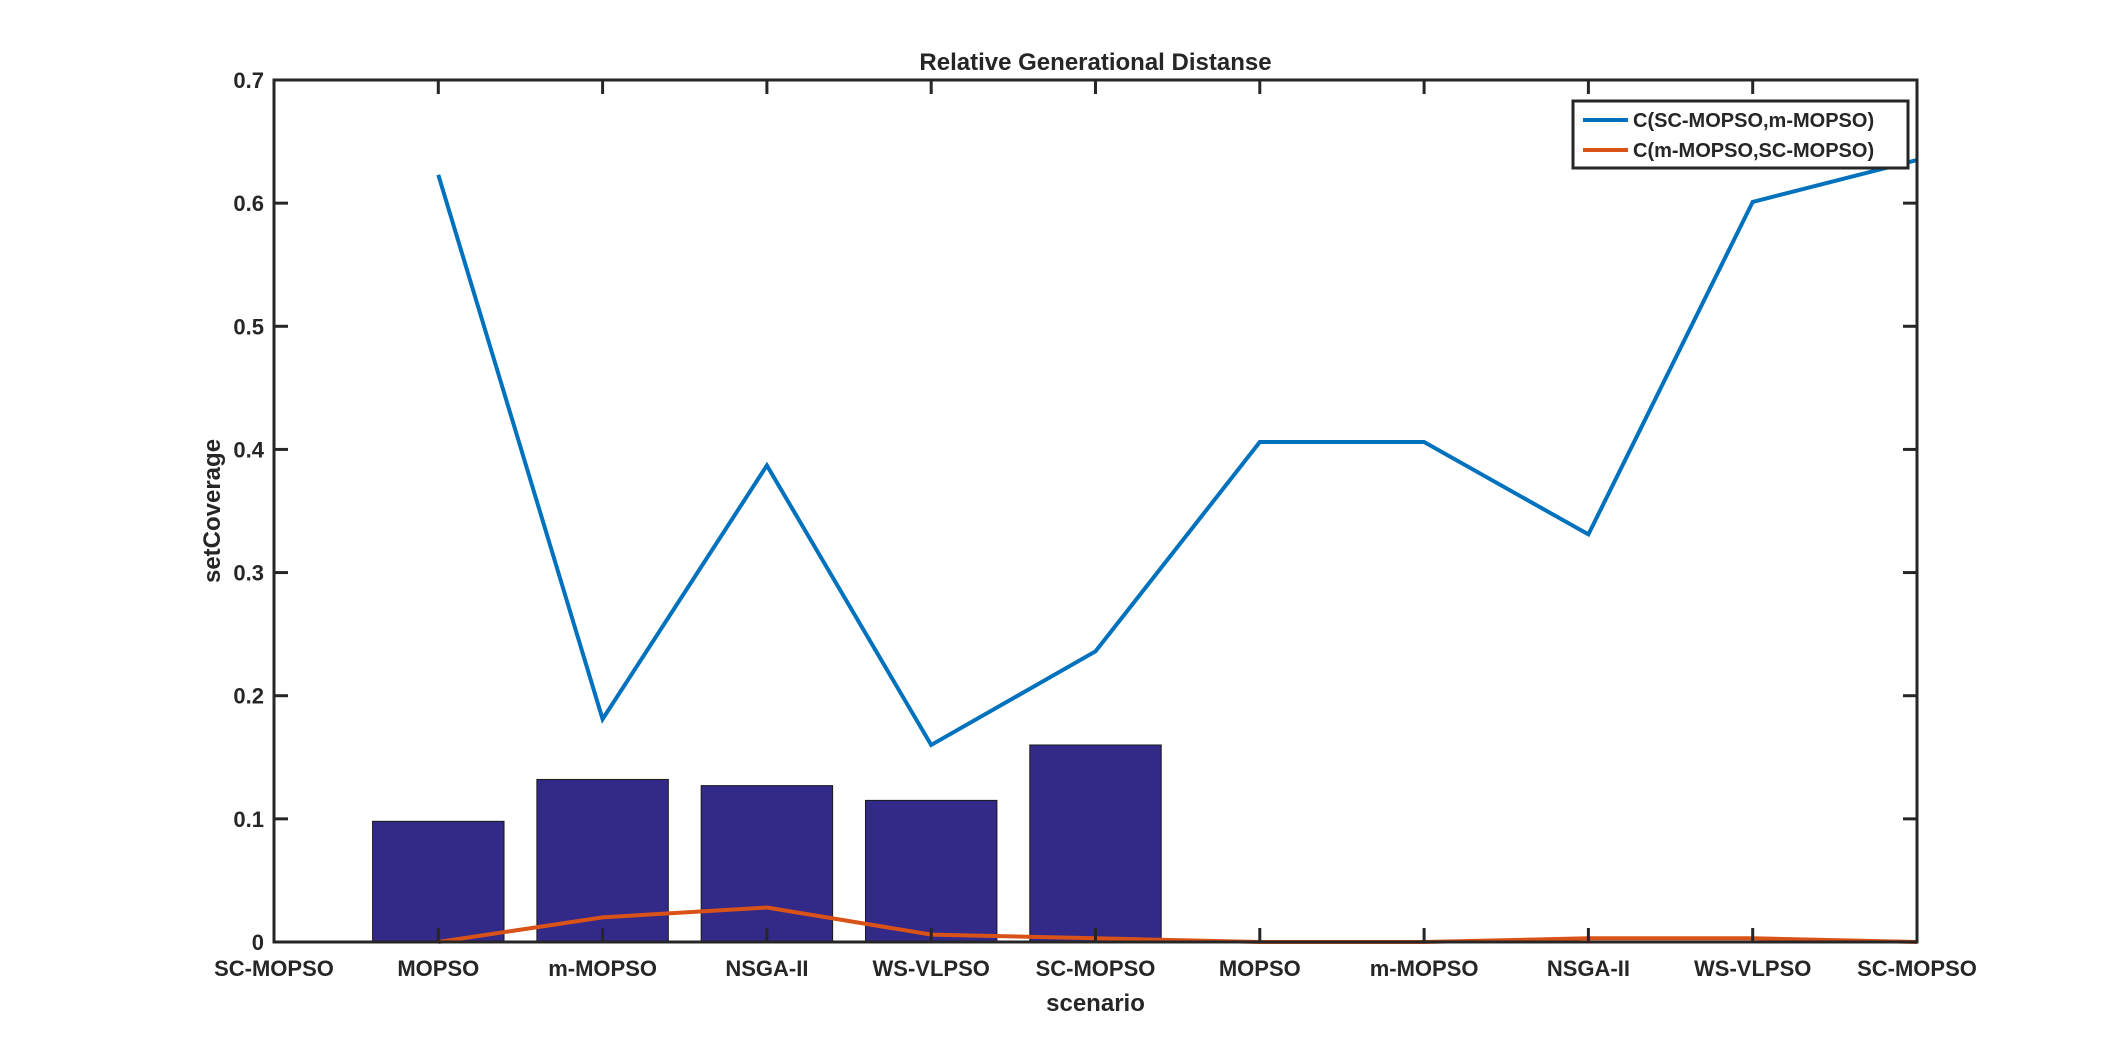 The height and width of the screenshot is (1060, 2109). Describe the element at coordinates (248, 573) in the screenshot. I see `y-tick-label: 0.3` at that location.